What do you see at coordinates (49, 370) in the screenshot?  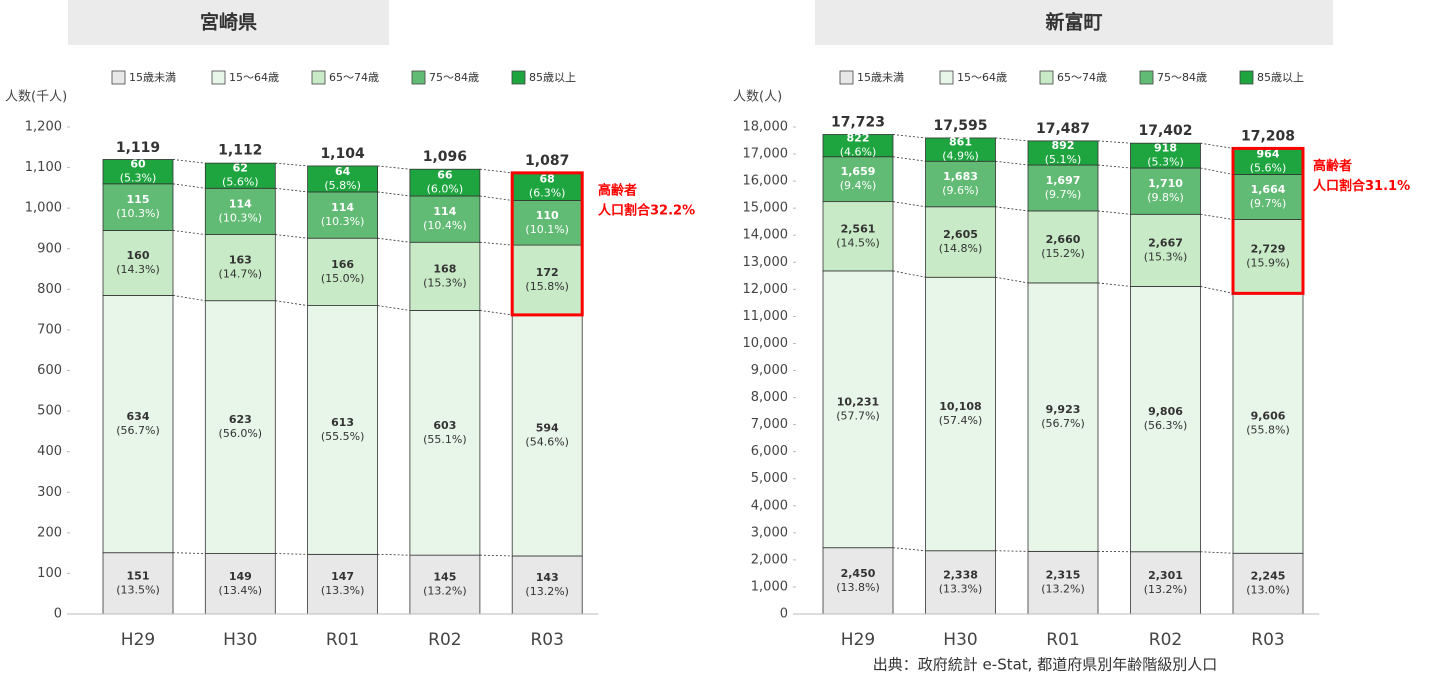 I see `y-tick-label: 600` at bounding box center [49, 370].